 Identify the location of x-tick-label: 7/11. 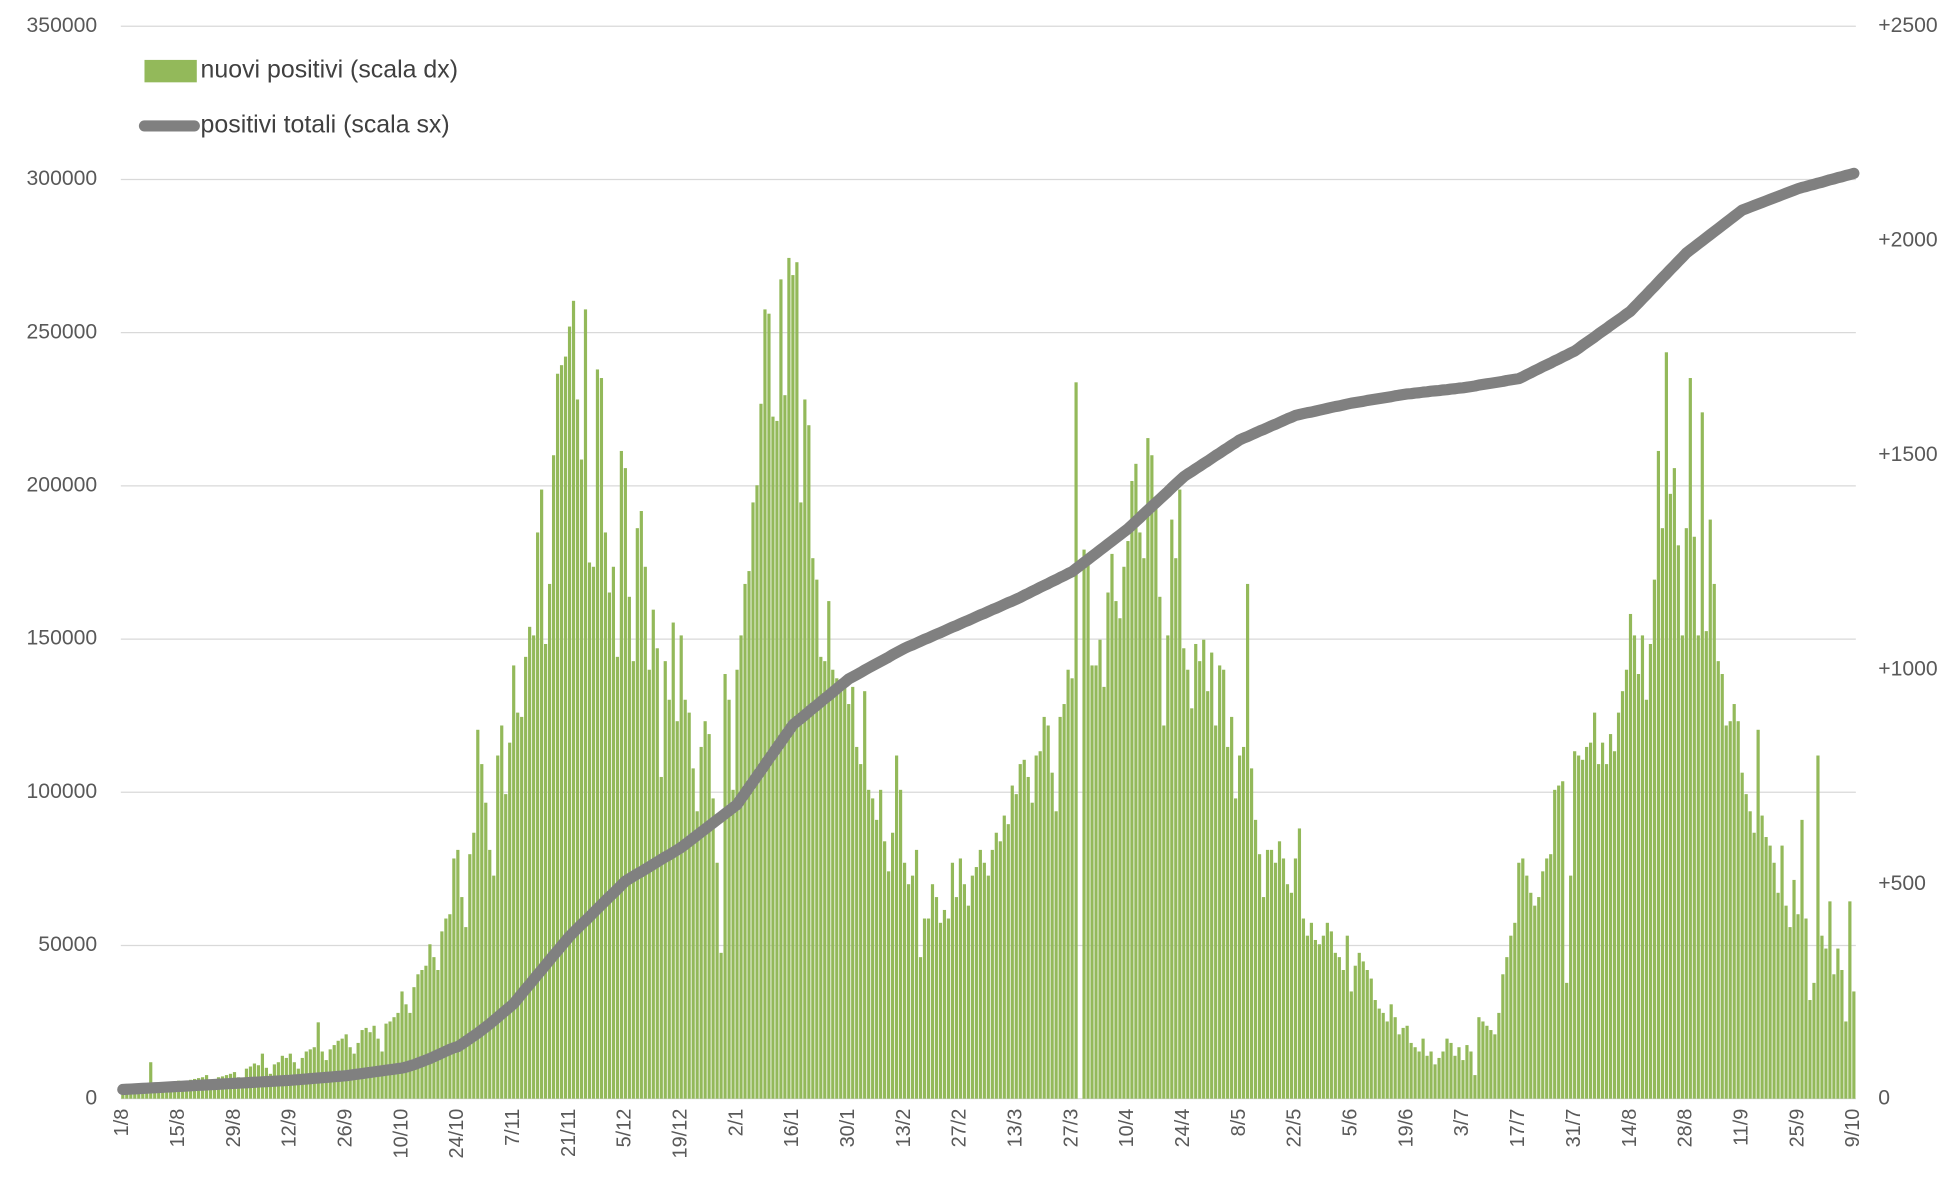
(513, 1127).